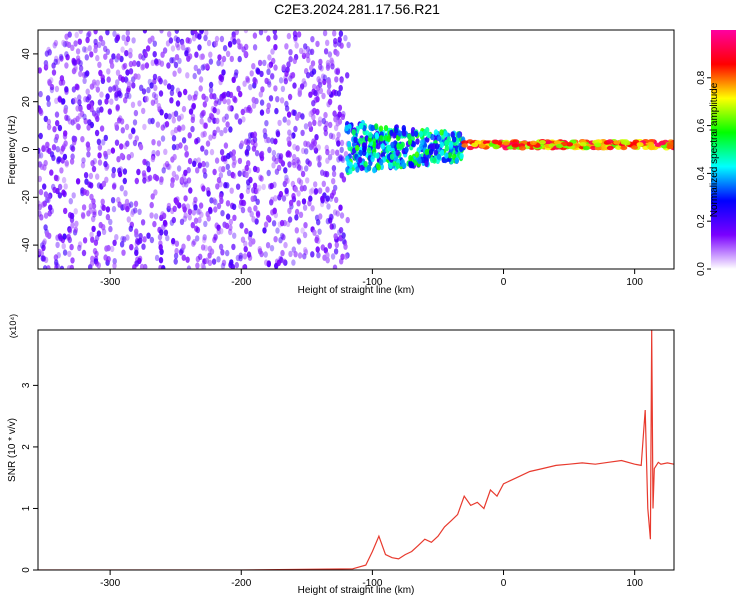 The height and width of the screenshot is (600, 750). I want to click on colorbar-tick-label: 0.2, so click(701, 221).